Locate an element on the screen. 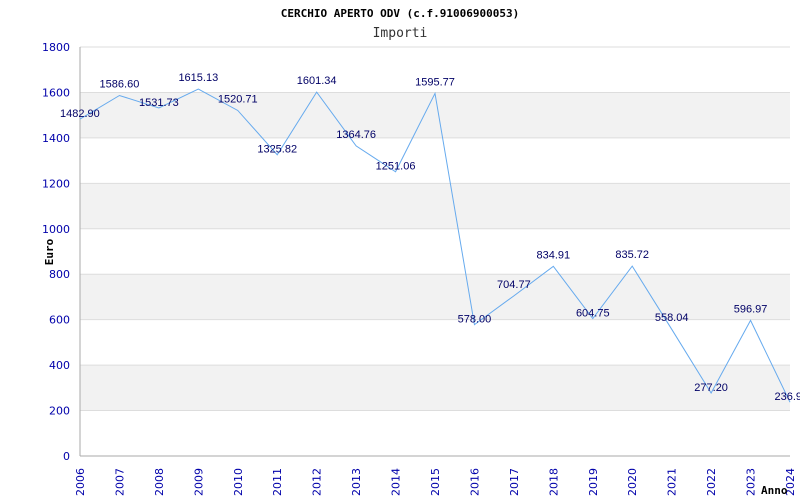 The width and height of the screenshot is (800, 500). x-tick-label: 2024 is located at coordinates (790, 482).